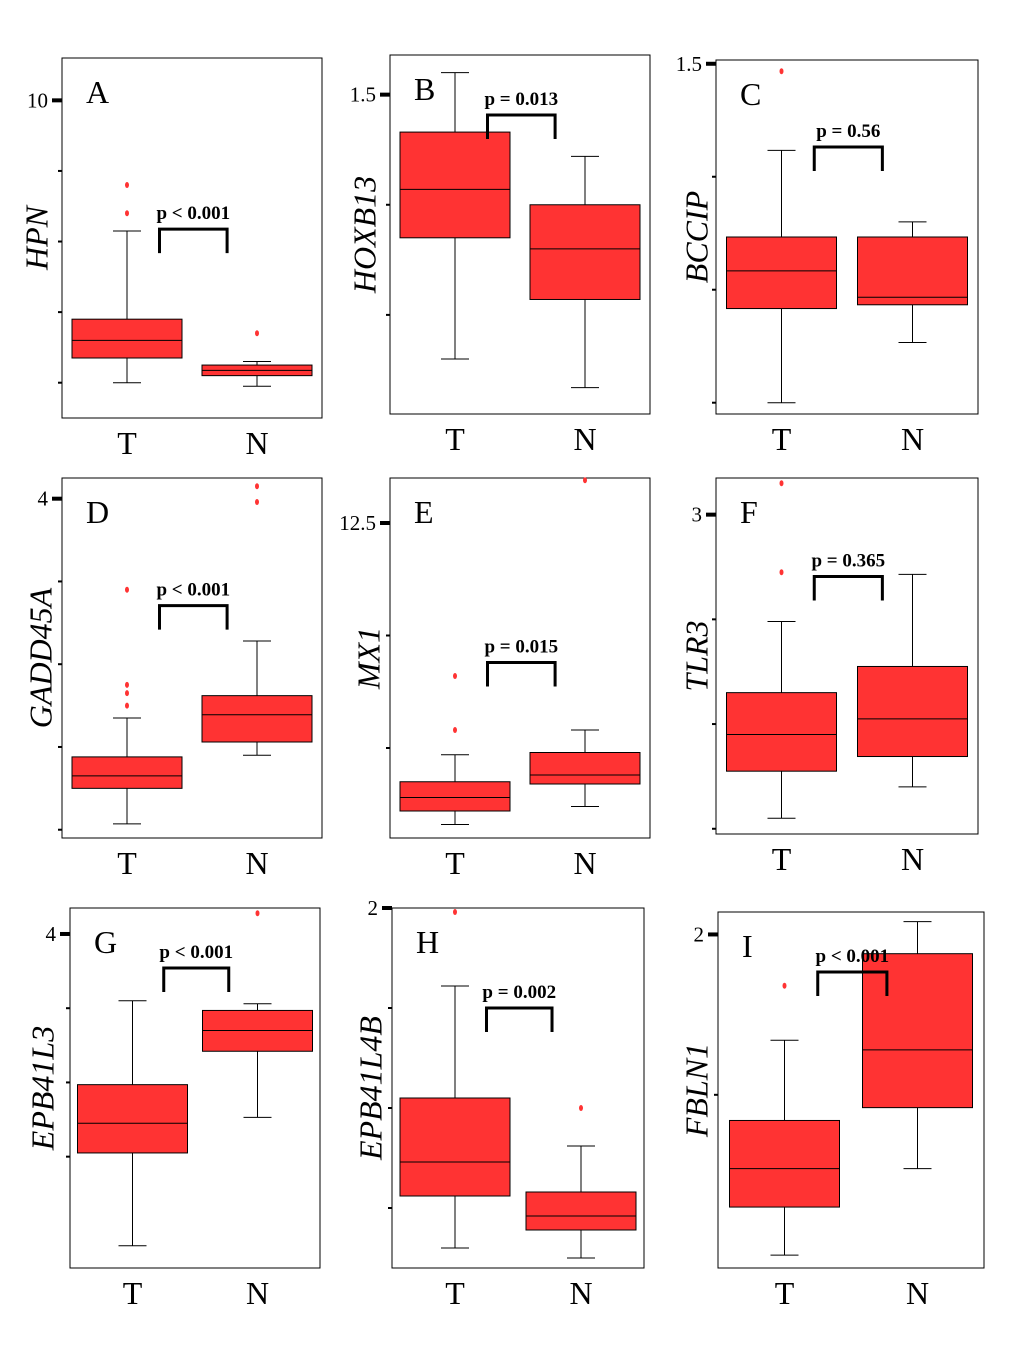  I want to click on panel-letter: C, so click(750, 94).